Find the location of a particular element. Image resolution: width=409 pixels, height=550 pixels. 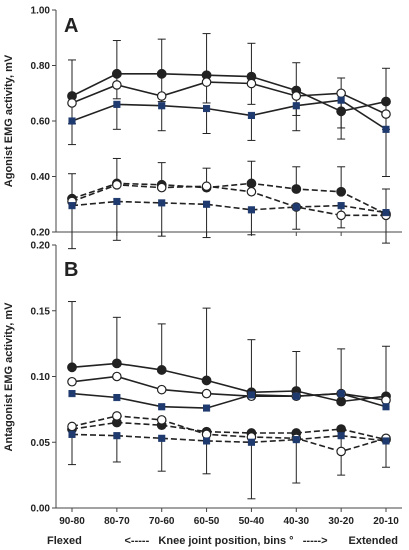

y-tick-label: 0.80 is located at coordinates (41, 66).